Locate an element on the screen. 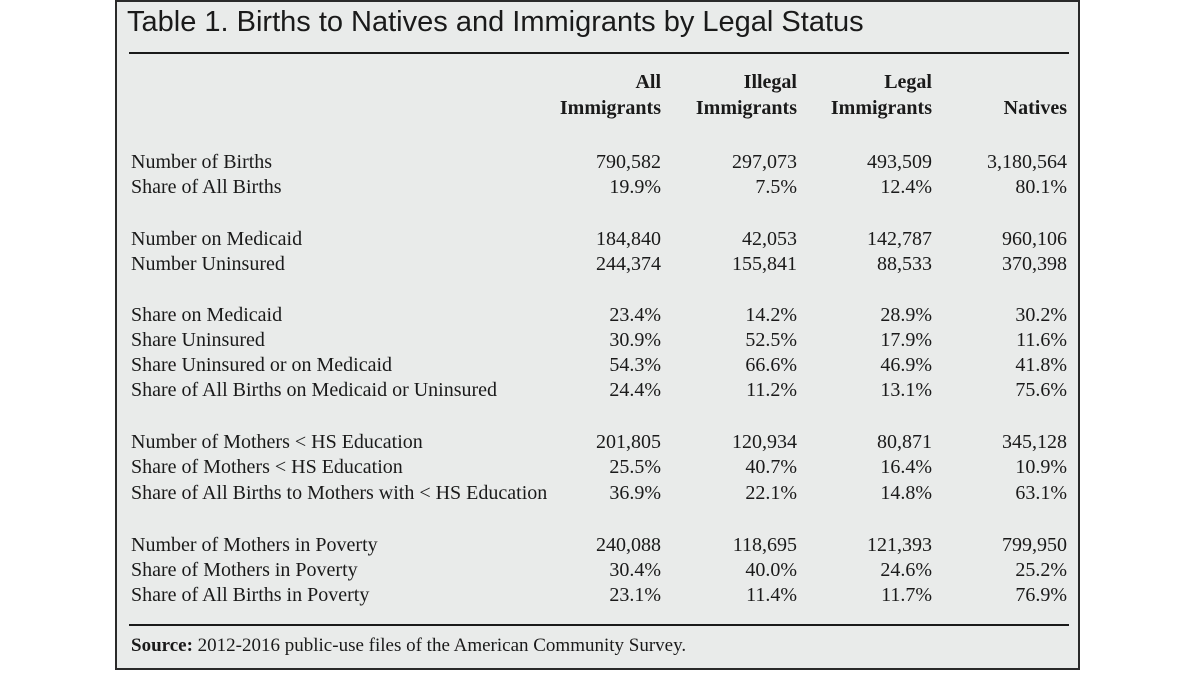  row-label: Share of All Births is located at coordinates (206, 187).